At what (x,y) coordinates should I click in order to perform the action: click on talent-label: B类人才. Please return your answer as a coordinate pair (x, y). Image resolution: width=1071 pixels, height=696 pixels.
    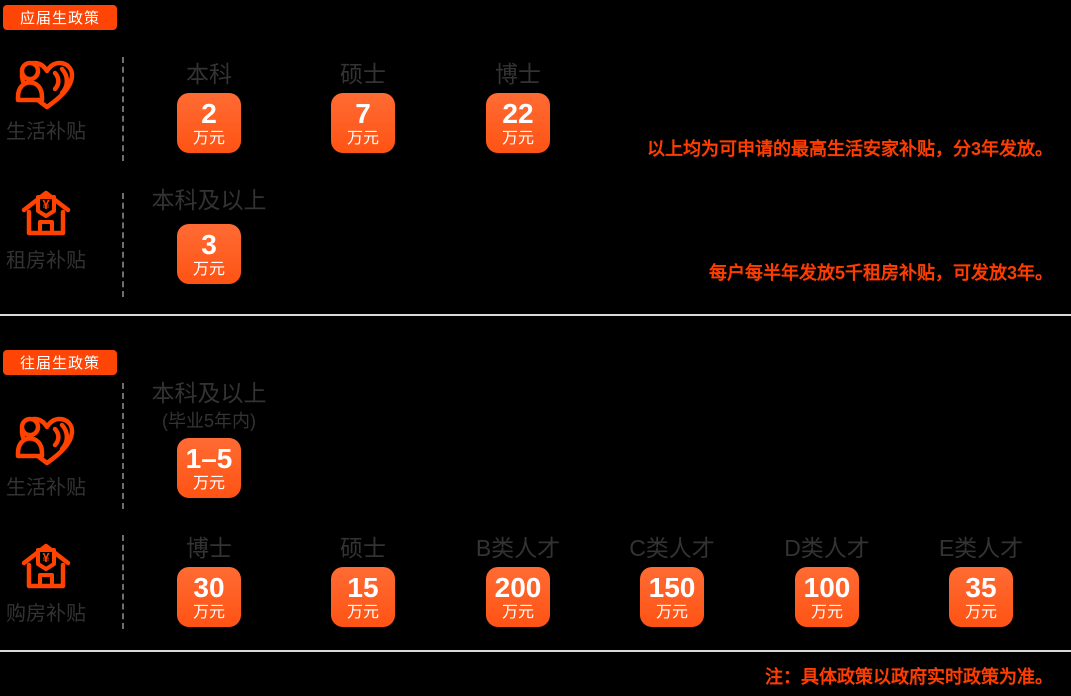
    Looking at the image, I should click on (518, 548).